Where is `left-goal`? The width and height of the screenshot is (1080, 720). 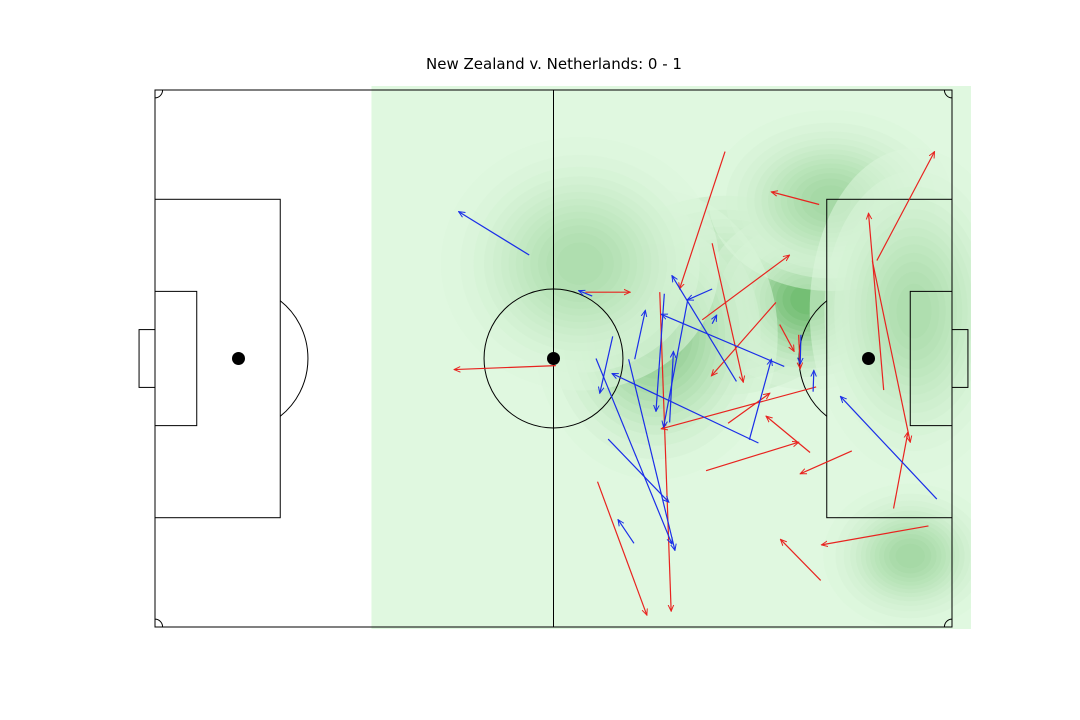
left-goal is located at coordinates (147, 358).